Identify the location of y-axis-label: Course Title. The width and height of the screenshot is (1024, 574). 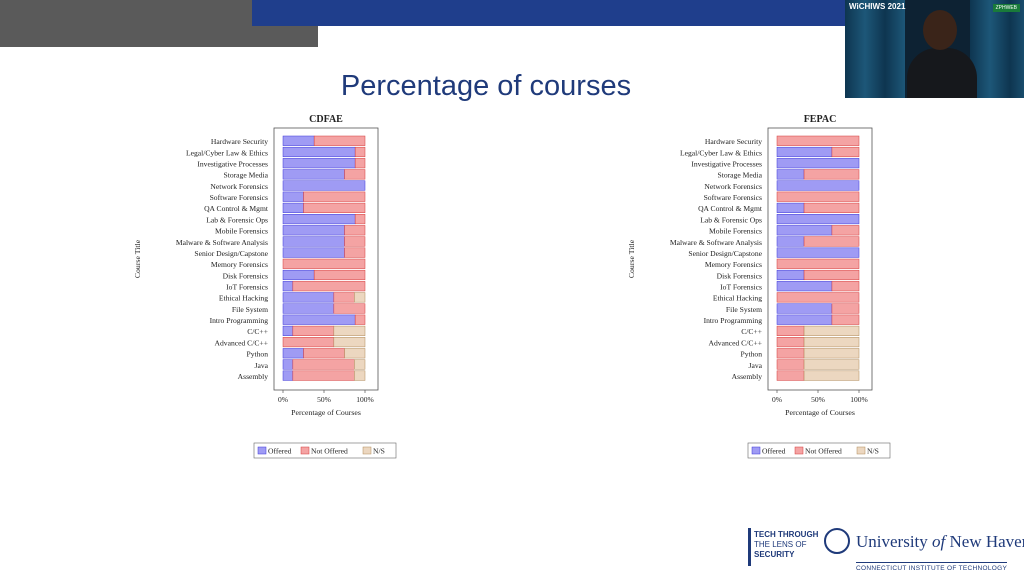
(137, 258).